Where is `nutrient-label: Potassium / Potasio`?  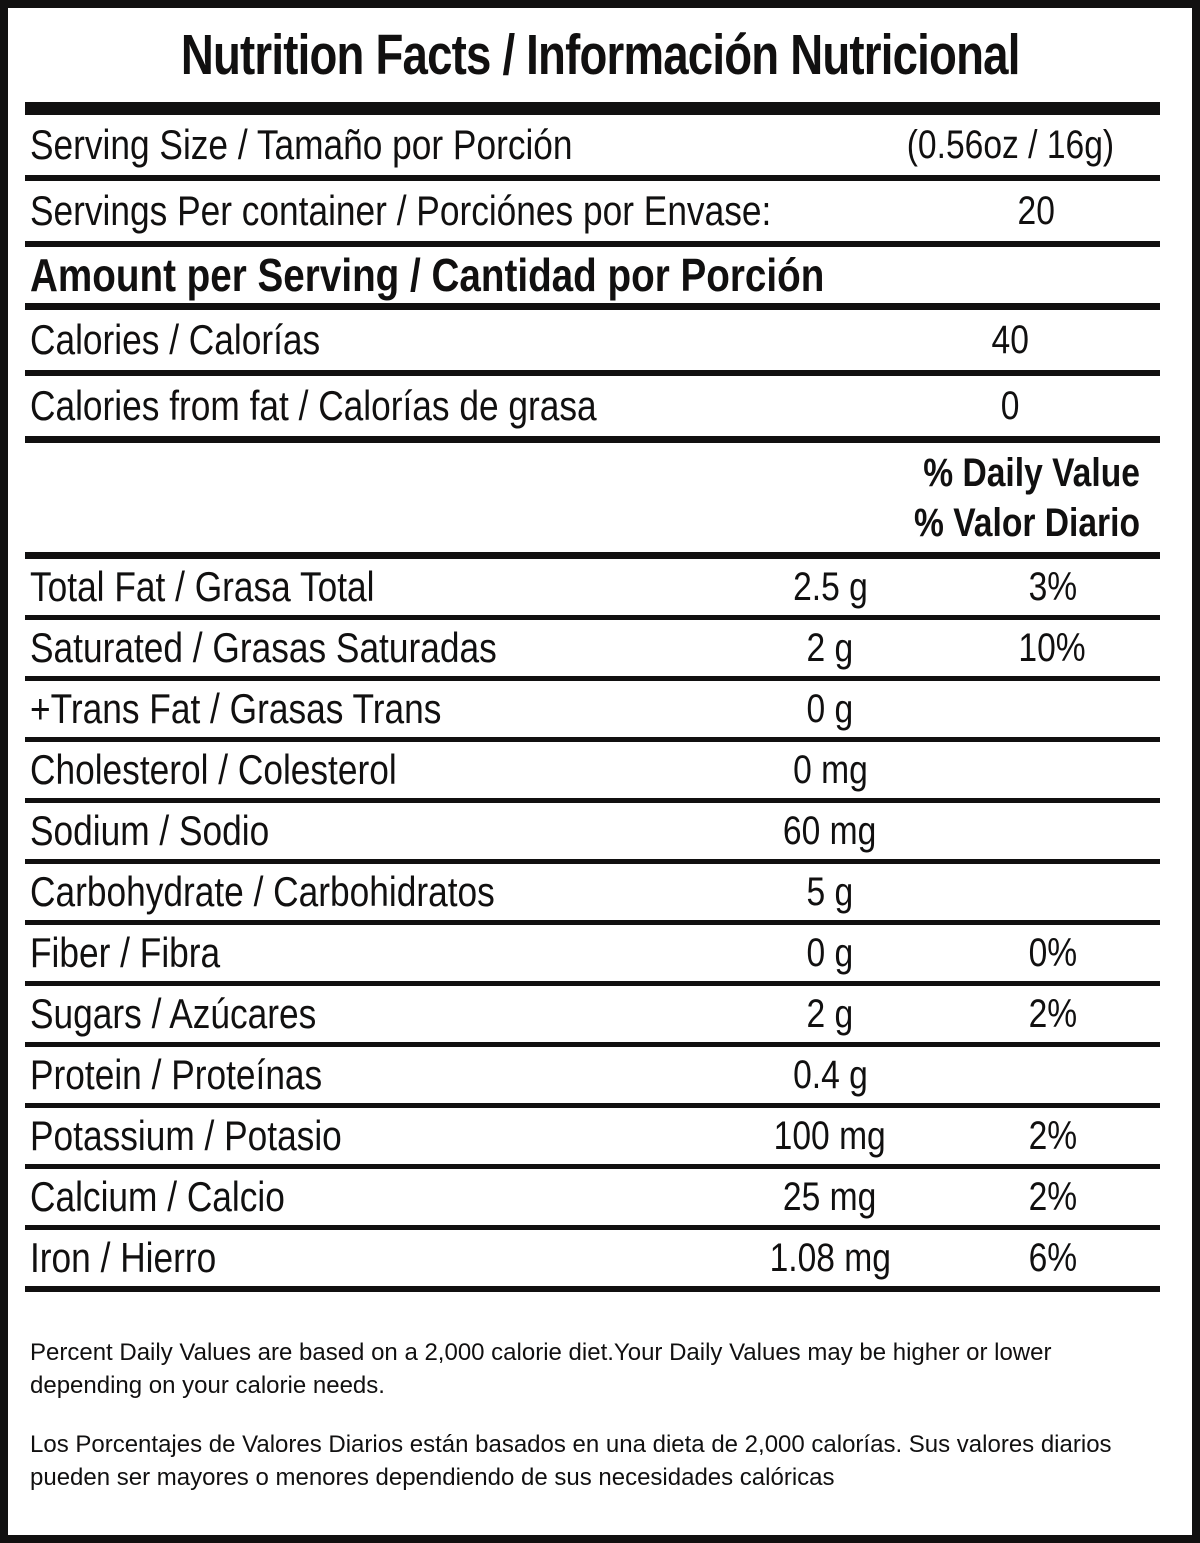
nutrient-label: Potassium / Potasio is located at coordinates (186, 1135).